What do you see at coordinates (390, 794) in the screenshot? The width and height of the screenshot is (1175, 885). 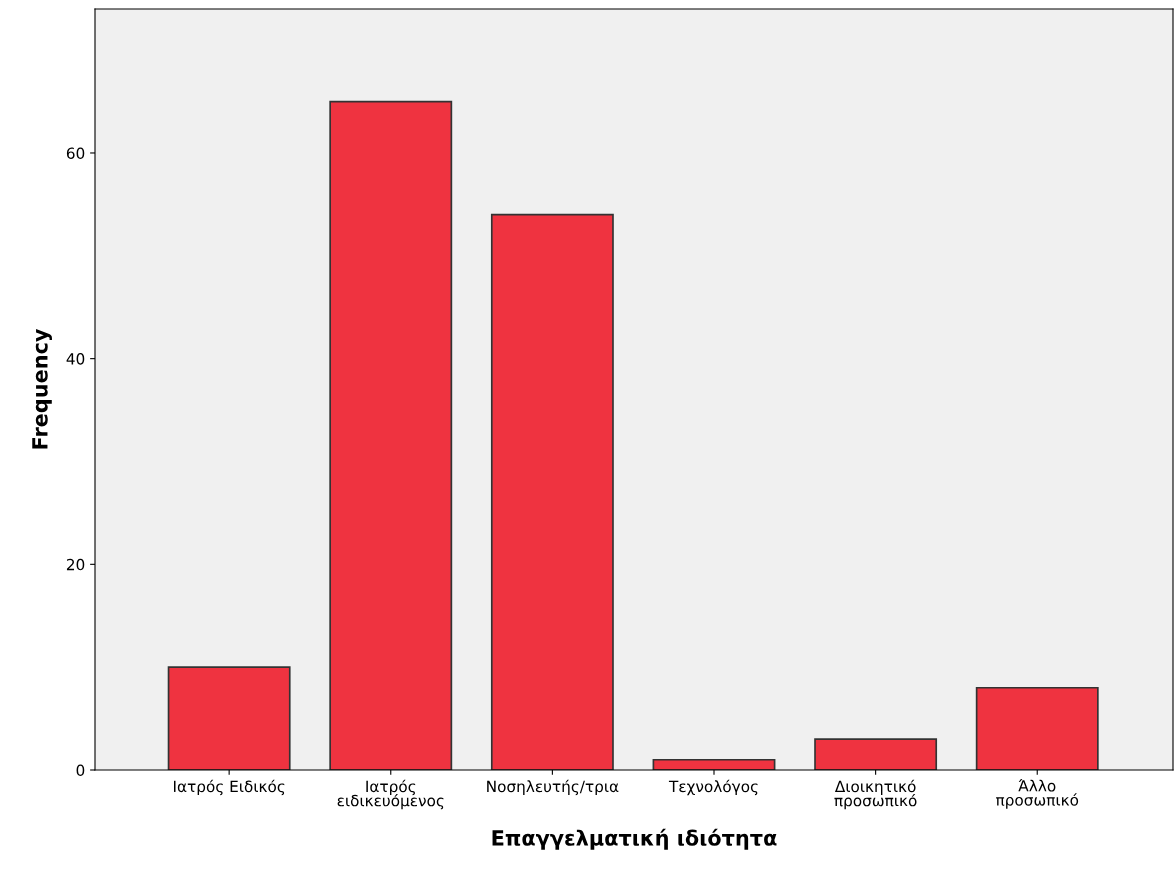 I see `x-tick-label: Ιατρός ειδικευόμενος` at bounding box center [390, 794].